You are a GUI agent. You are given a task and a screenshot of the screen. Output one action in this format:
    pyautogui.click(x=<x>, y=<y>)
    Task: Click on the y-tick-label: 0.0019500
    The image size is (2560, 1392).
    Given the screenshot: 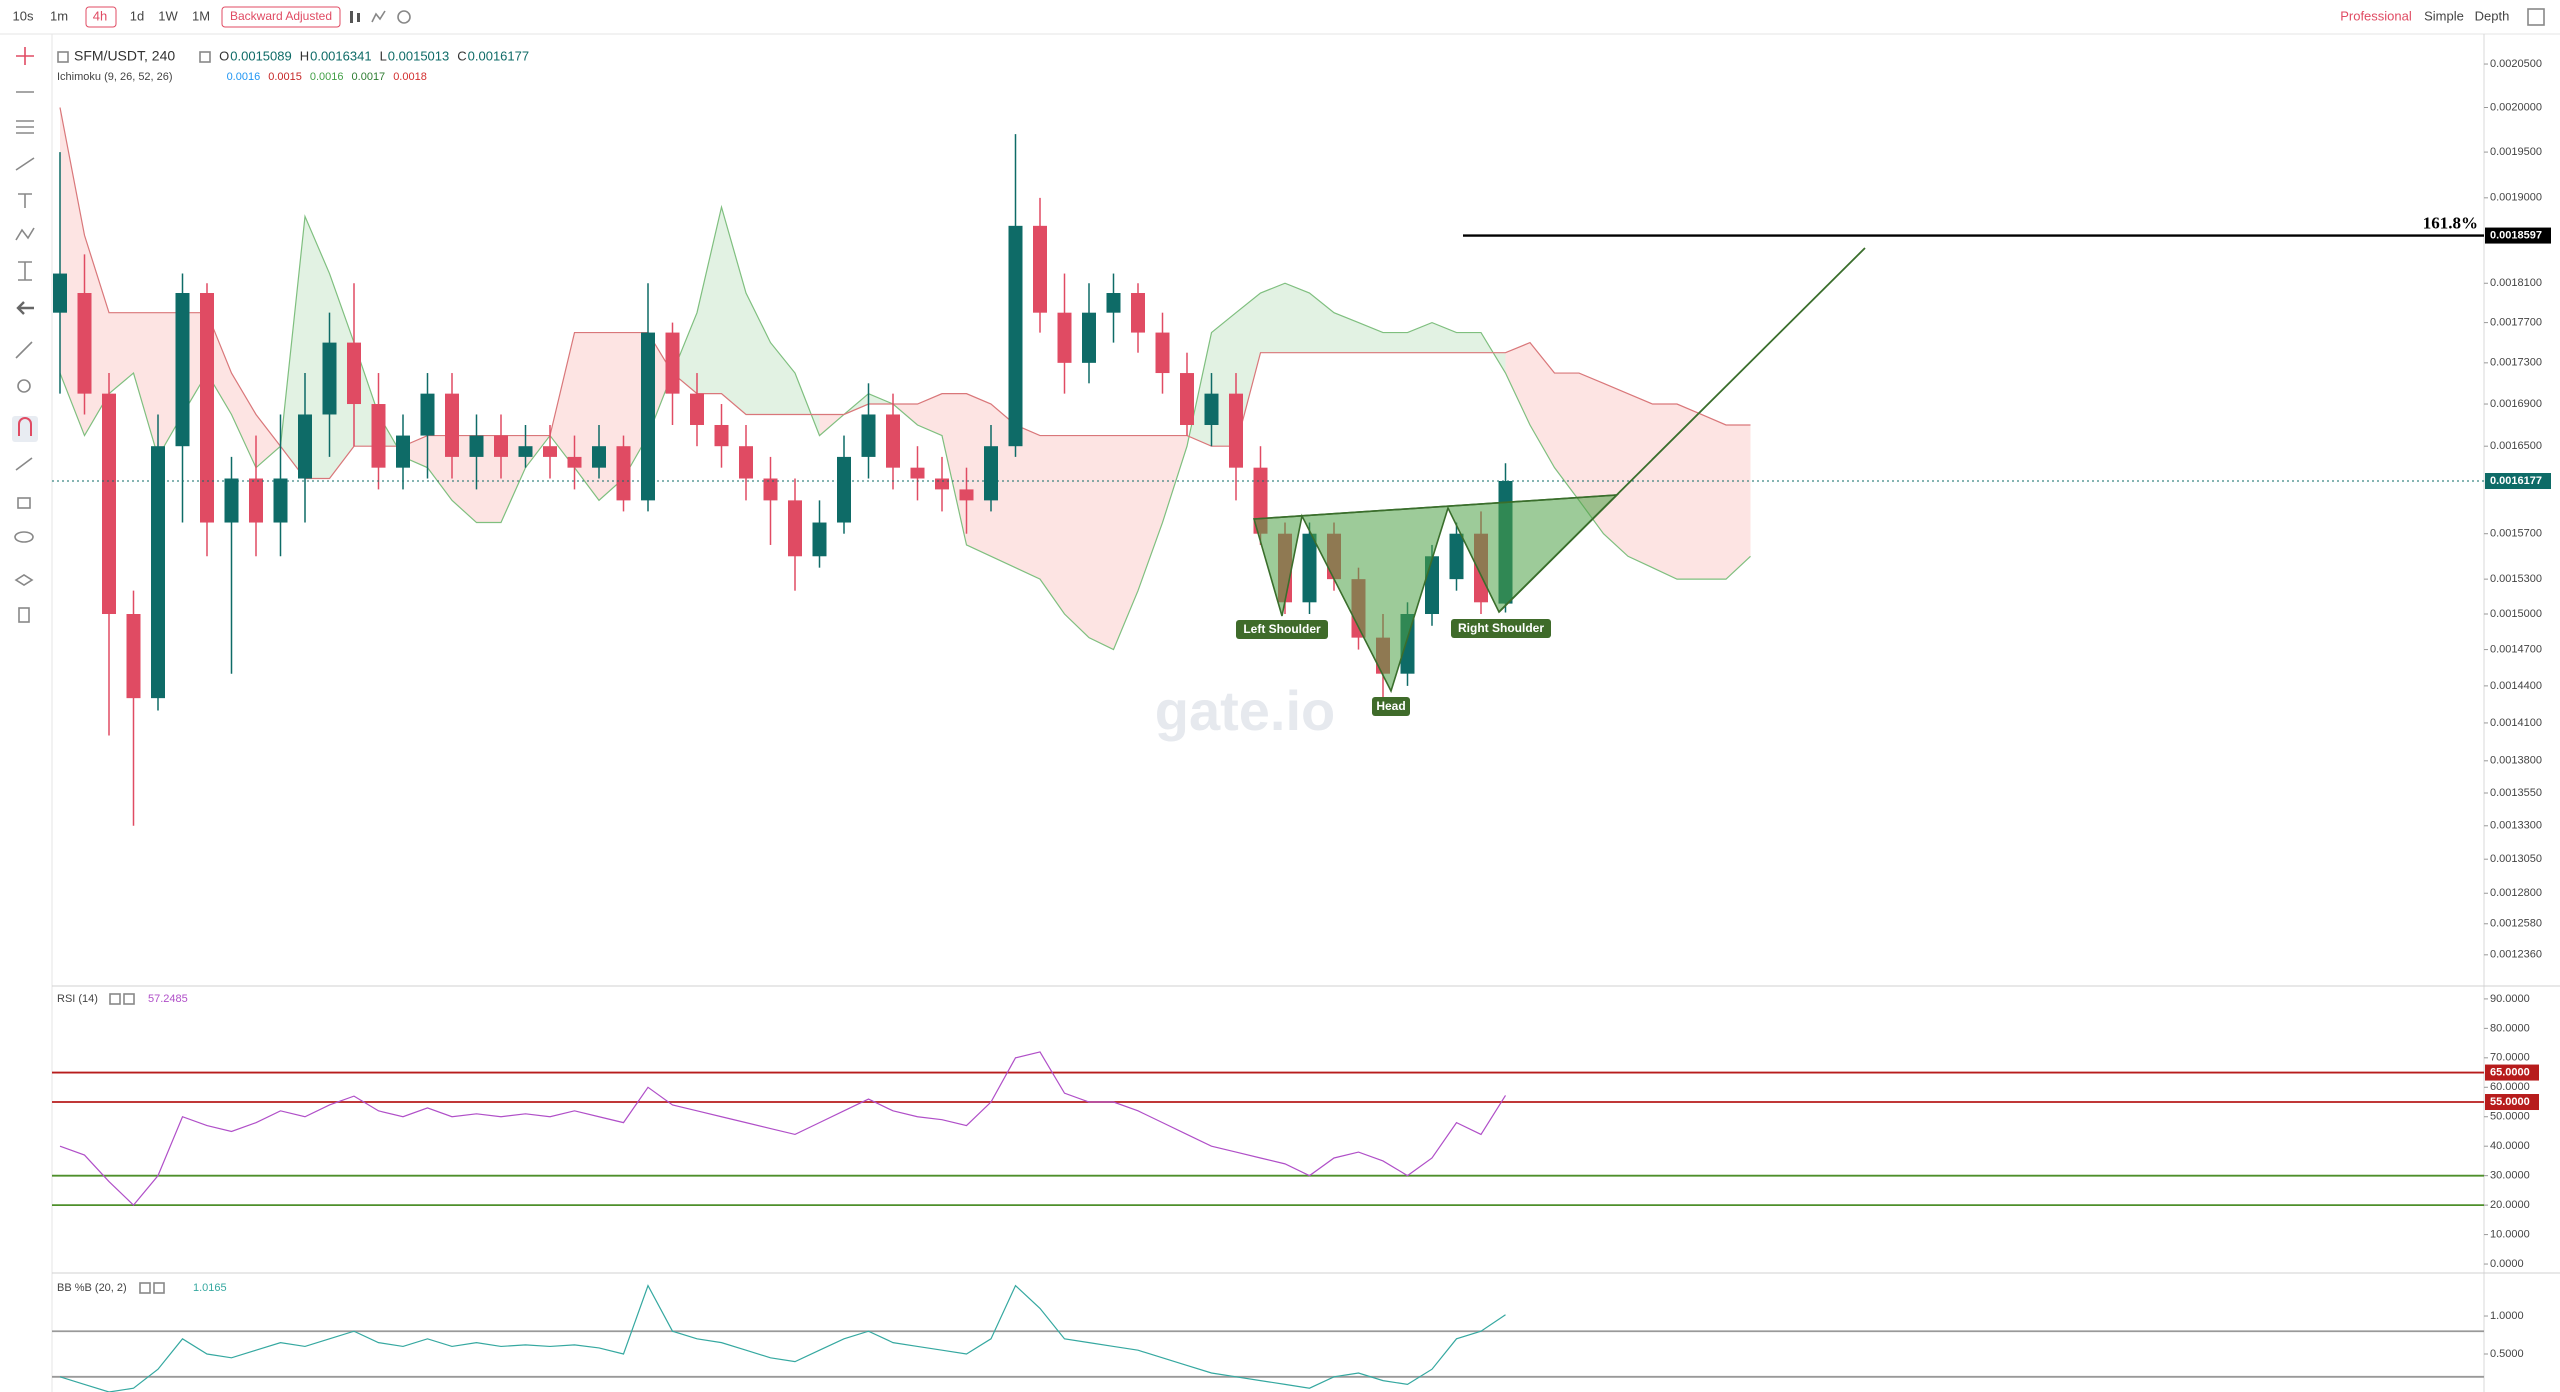 What is the action you would take?
    pyautogui.click(x=2516, y=152)
    